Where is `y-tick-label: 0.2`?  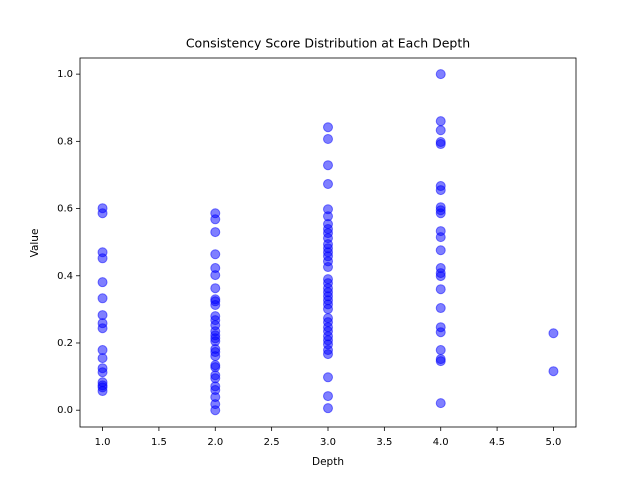 y-tick-label: 0.2 is located at coordinates (65, 343).